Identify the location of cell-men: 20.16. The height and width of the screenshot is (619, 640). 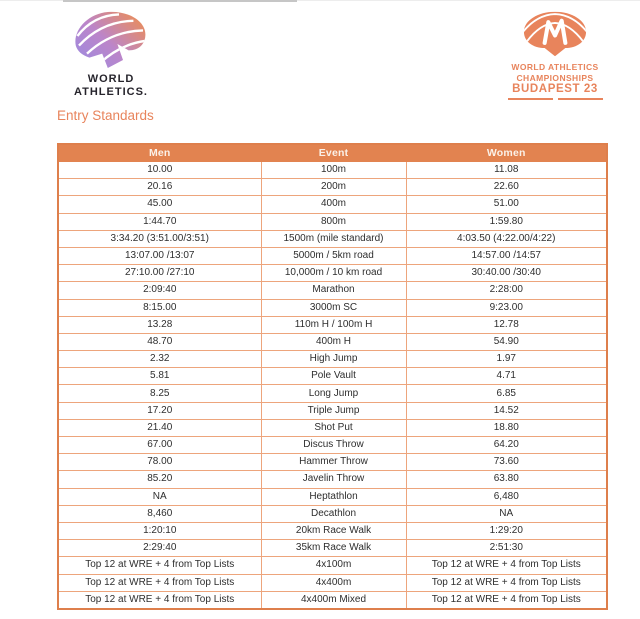
(159, 187).